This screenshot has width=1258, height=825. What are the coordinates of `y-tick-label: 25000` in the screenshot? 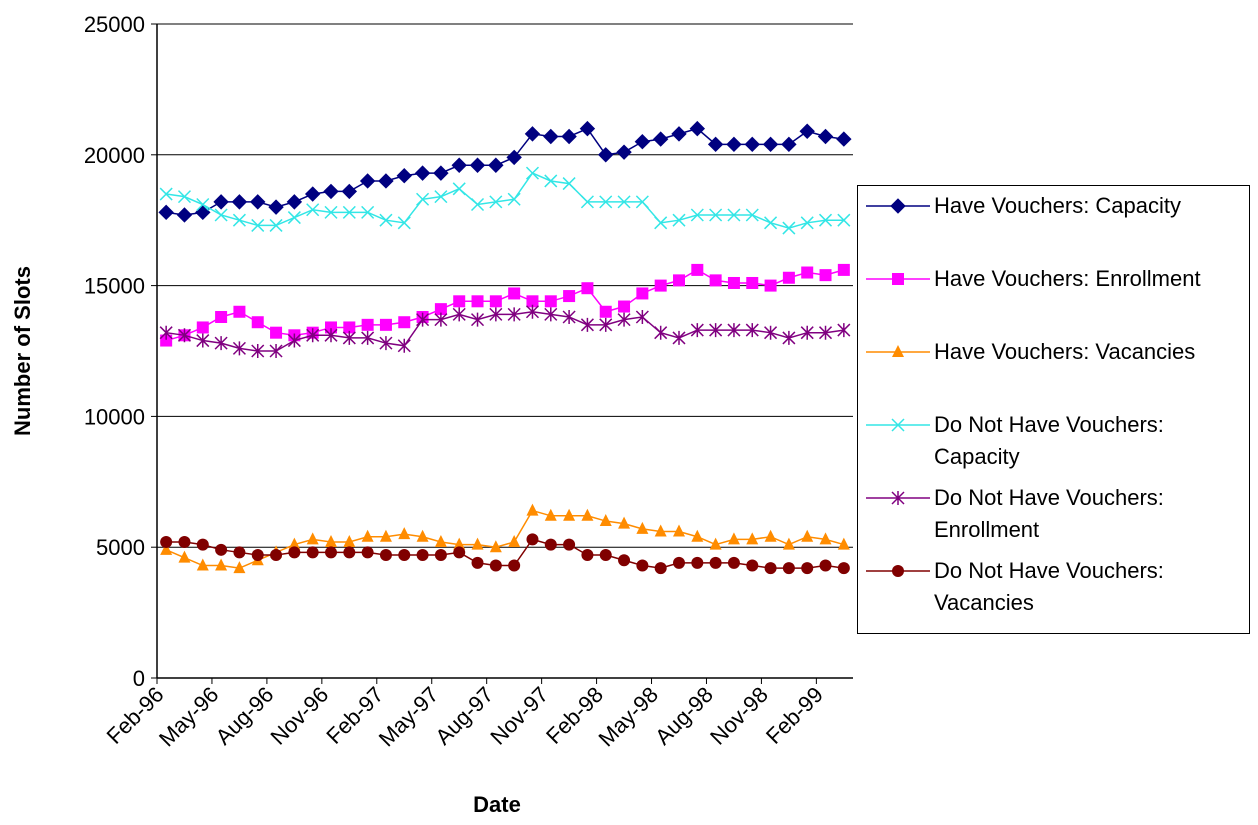 It's located at (114, 24).